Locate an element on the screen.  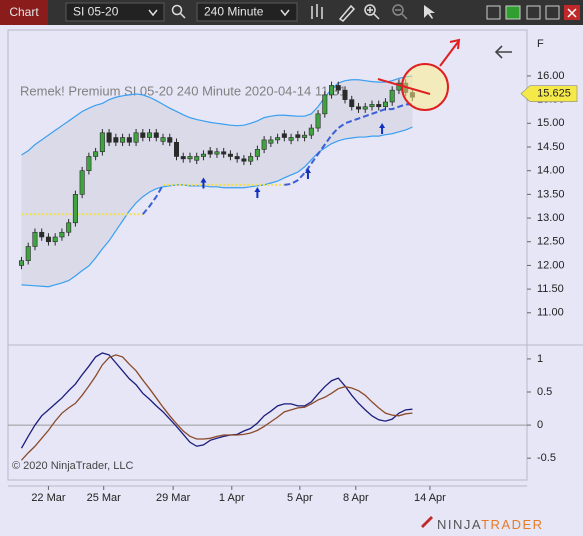
last-price-tag is located at coordinates (549, 94).